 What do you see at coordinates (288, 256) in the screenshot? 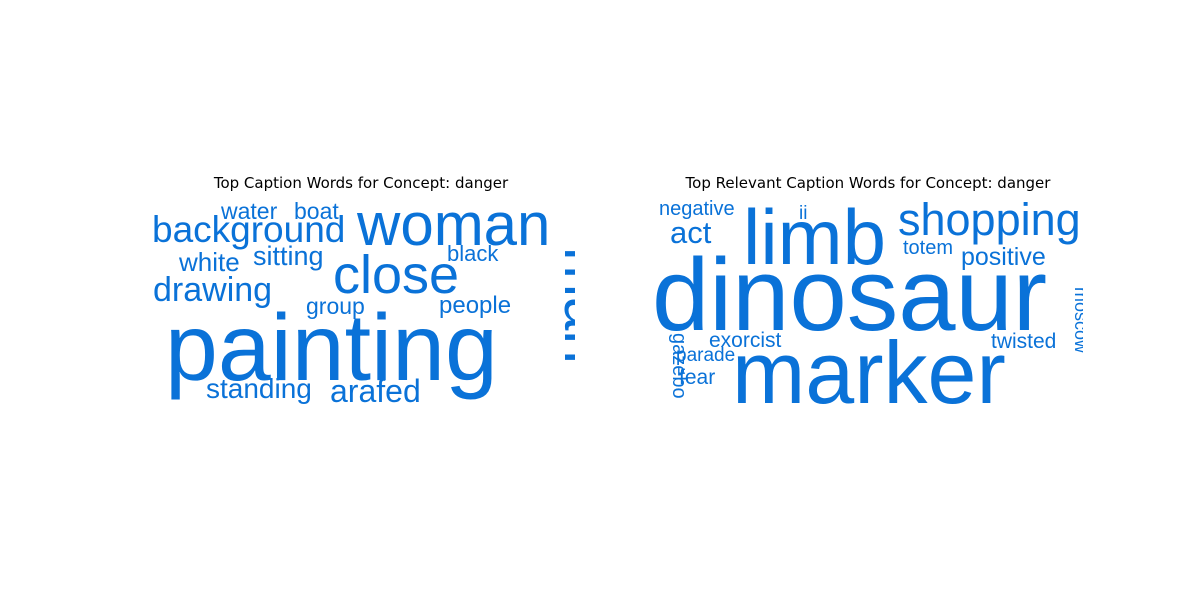
I see `word-sitting: sitting` at bounding box center [288, 256].